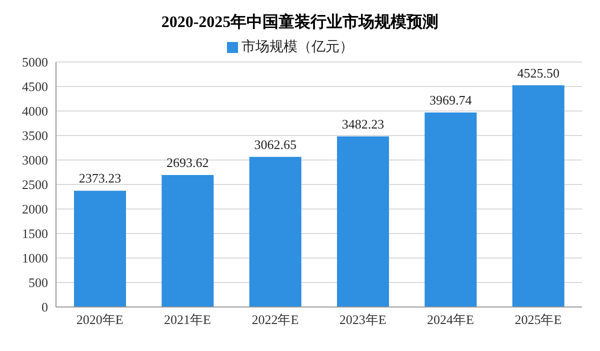 This screenshot has width=600, height=351. Describe the element at coordinates (363, 124) in the screenshot. I see `data-label: 3482.23` at that location.